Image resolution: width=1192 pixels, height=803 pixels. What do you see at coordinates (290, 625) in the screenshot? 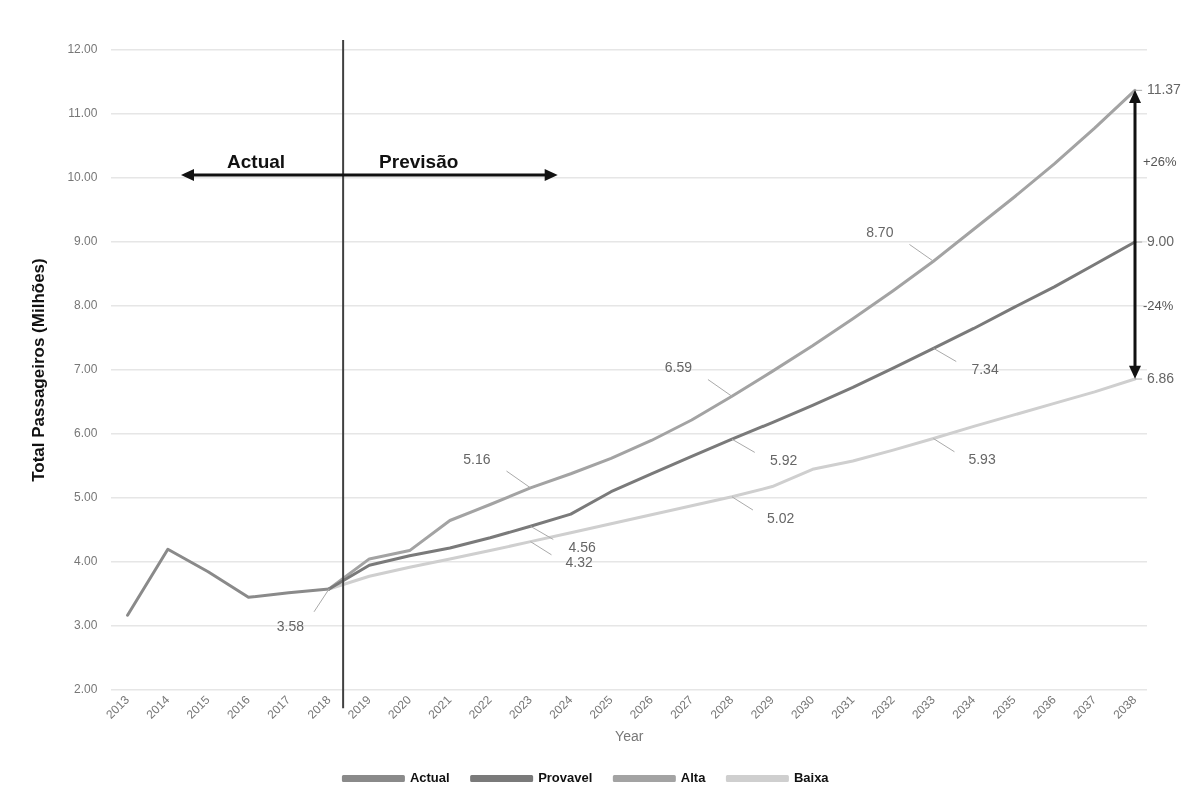
I see `data-label: 3.58` at bounding box center [290, 625].